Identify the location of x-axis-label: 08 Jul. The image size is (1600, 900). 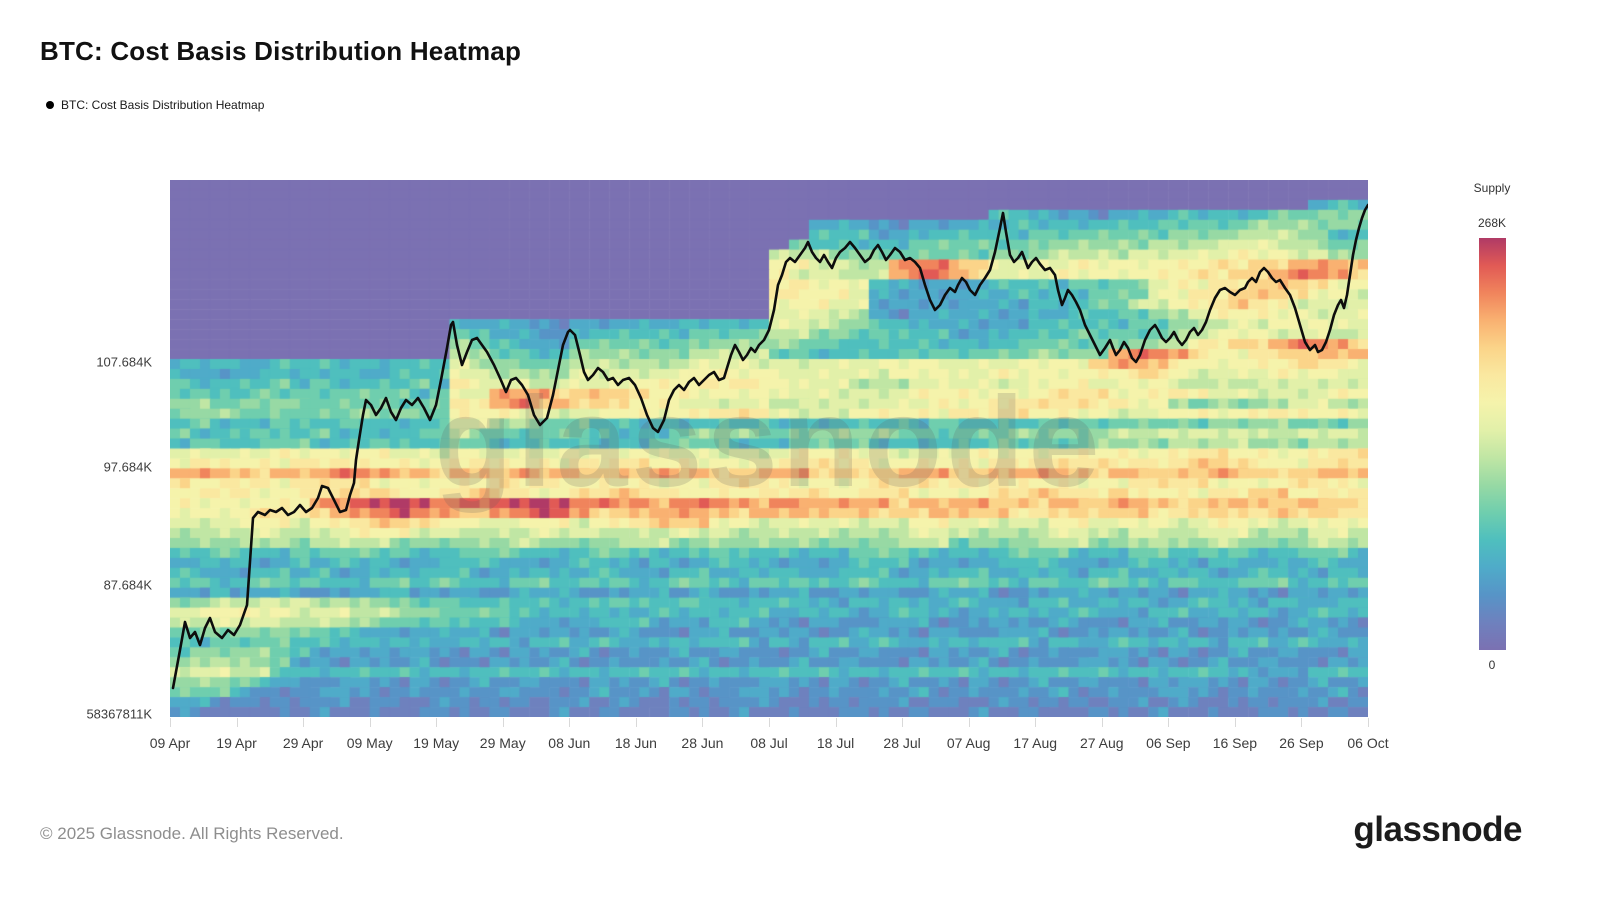
(769, 743).